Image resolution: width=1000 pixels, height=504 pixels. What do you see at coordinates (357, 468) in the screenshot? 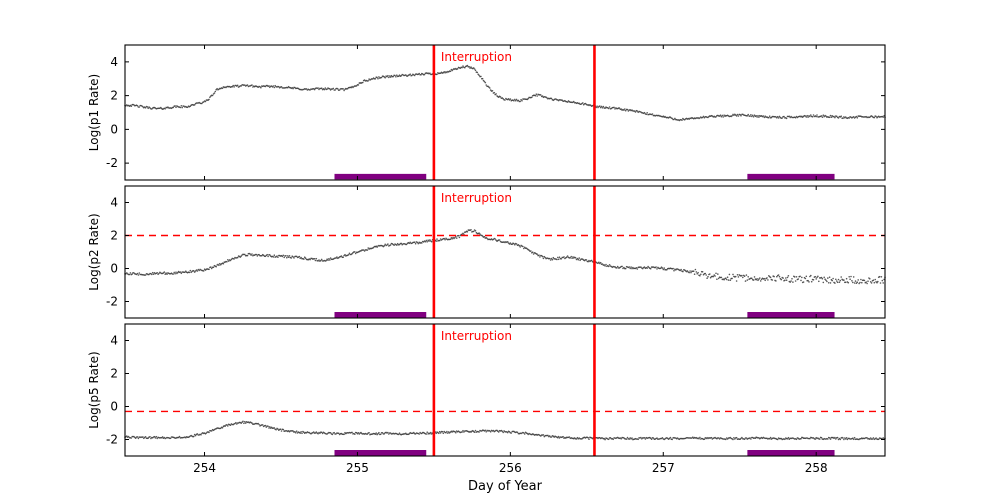
I see `x-tick-label: 255` at bounding box center [357, 468].